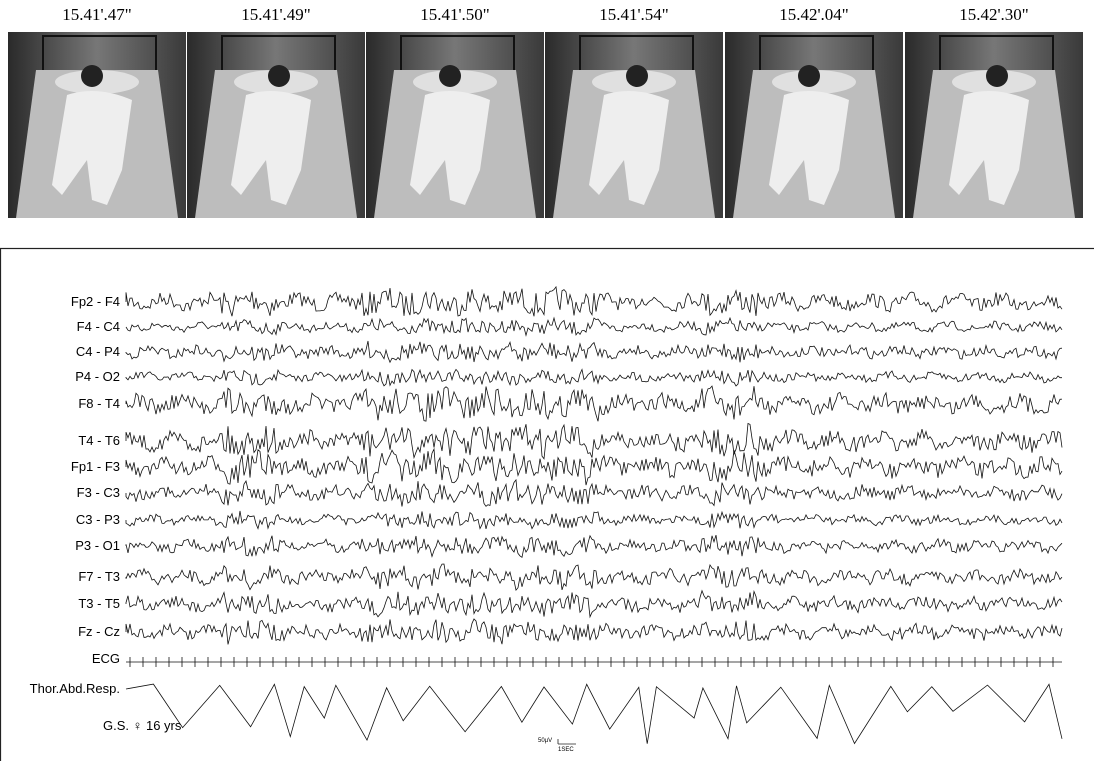 This screenshot has height=761, width=1094. I want to click on channel-label: F8 - T4, so click(99, 403).